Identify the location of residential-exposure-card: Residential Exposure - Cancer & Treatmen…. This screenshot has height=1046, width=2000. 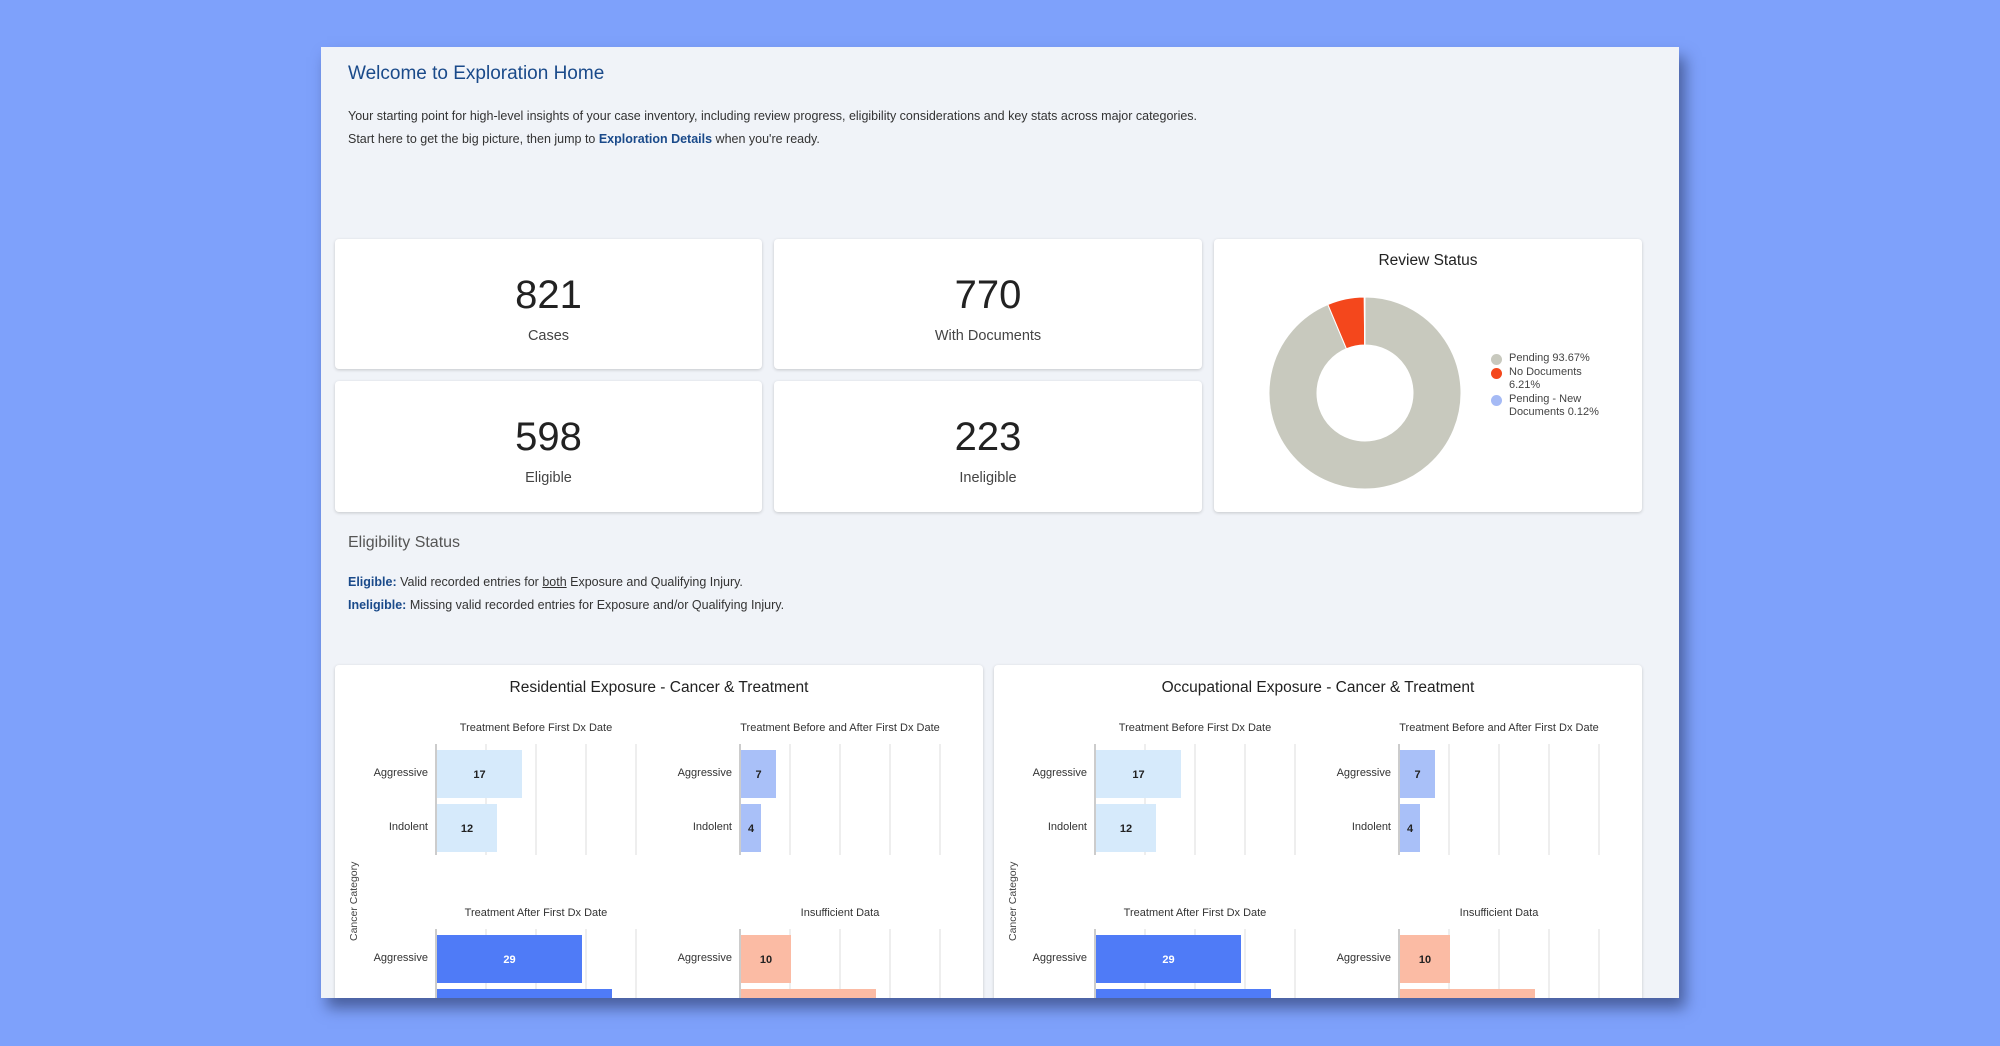
(659, 831).